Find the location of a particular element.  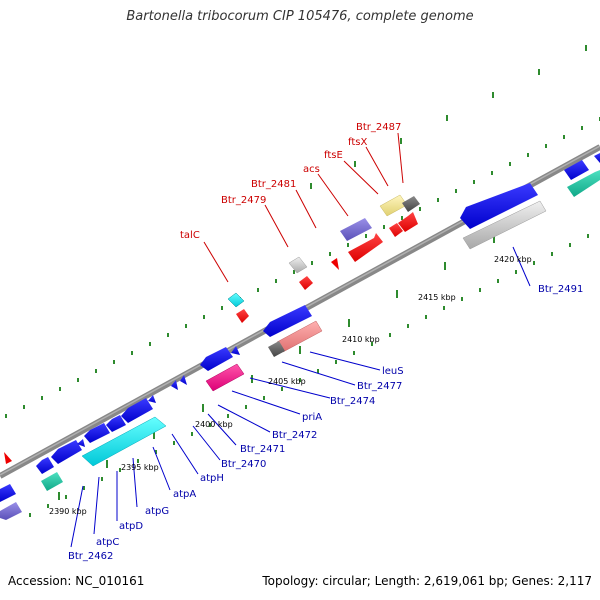

gene-atpd is located at coordinates (66, 452).